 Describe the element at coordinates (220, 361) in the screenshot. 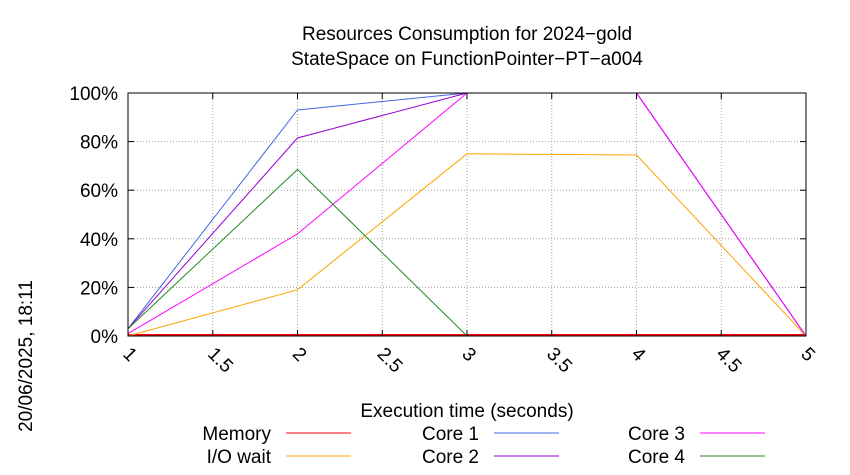

I see `x-tick-label-1: 1.5` at that location.